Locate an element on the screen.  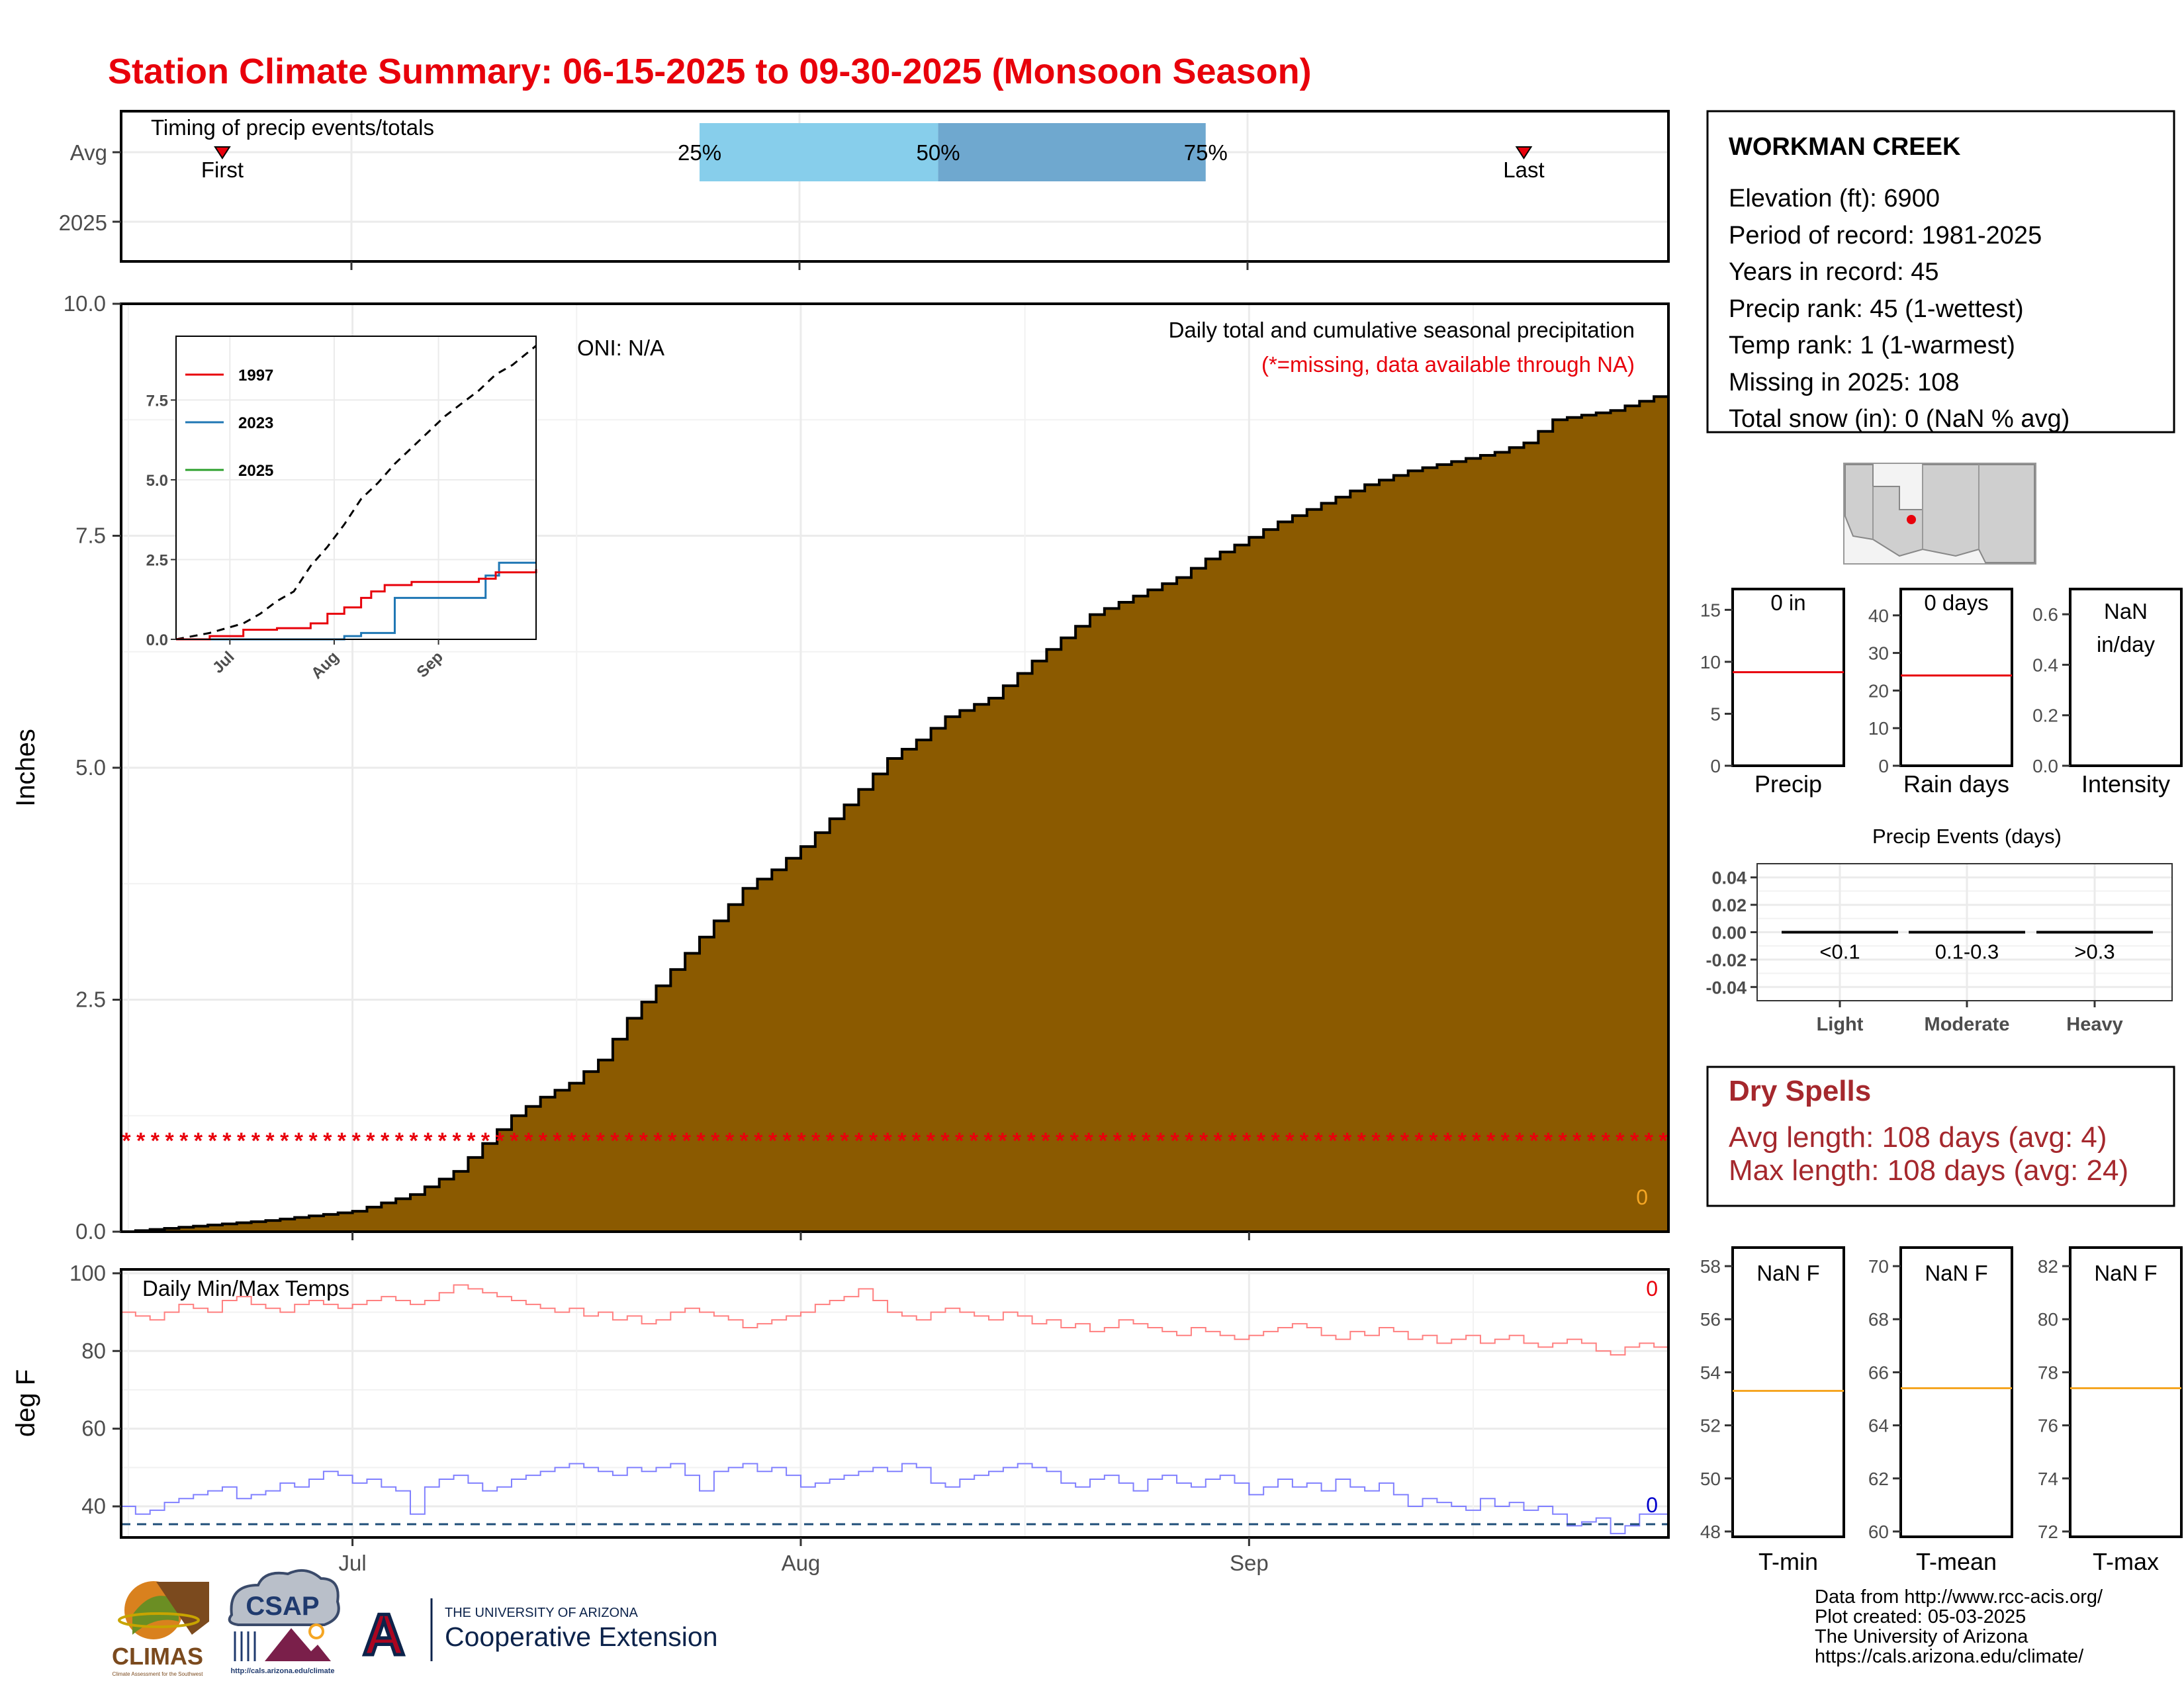
temp-box-y-tick: 82 is located at coordinates (2048, 1266).